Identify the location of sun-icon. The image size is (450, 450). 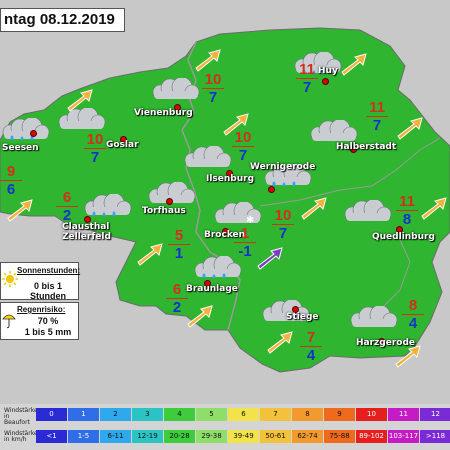
(10, 279).